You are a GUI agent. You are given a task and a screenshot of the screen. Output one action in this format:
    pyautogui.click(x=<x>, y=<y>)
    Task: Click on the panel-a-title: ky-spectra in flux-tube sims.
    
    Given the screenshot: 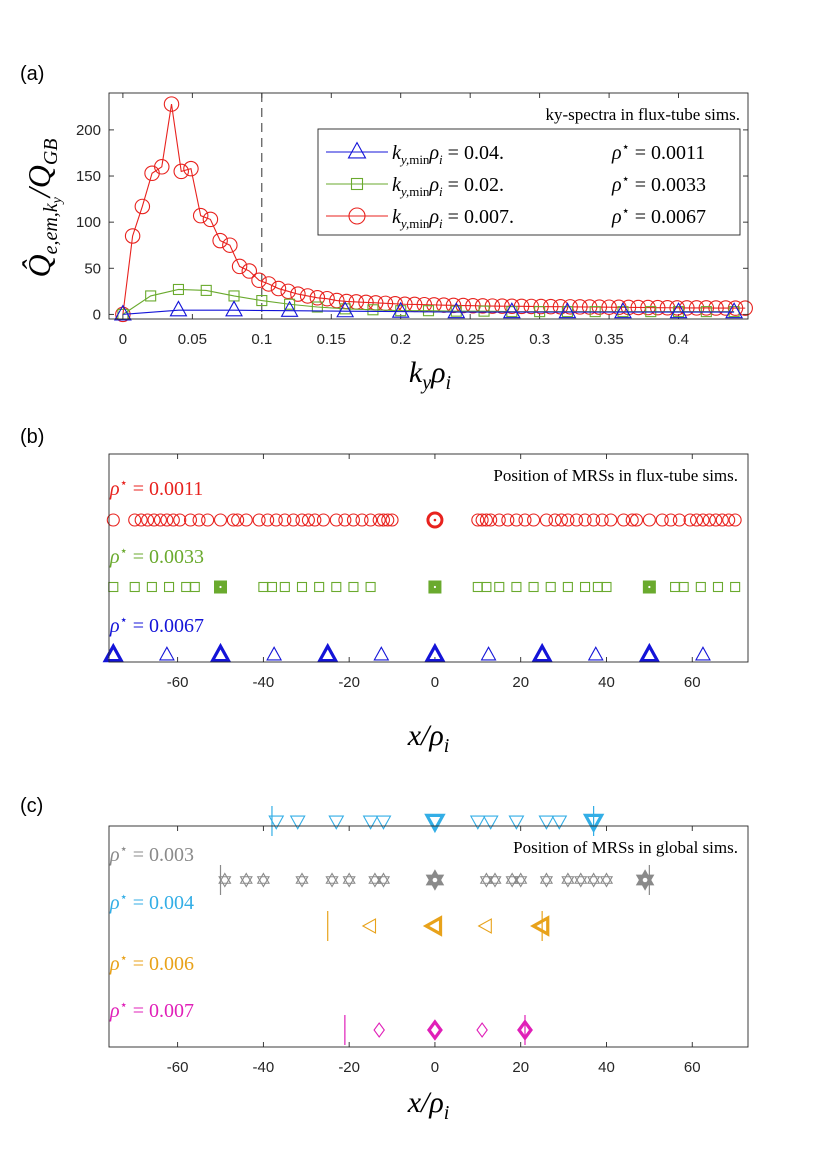 What is the action you would take?
    pyautogui.click(x=642, y=114)
    